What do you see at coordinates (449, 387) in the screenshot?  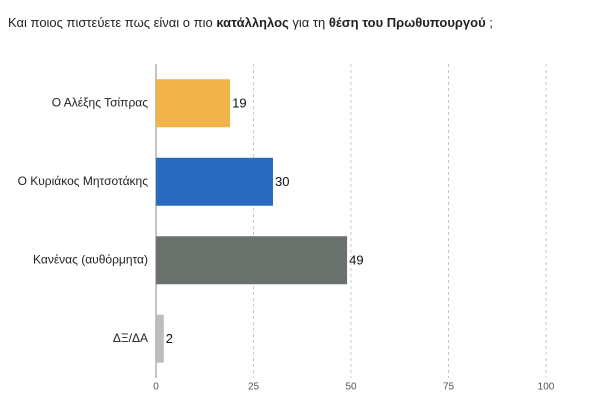 I see `x-tick-label: 75` at bounding box center [449, 387].